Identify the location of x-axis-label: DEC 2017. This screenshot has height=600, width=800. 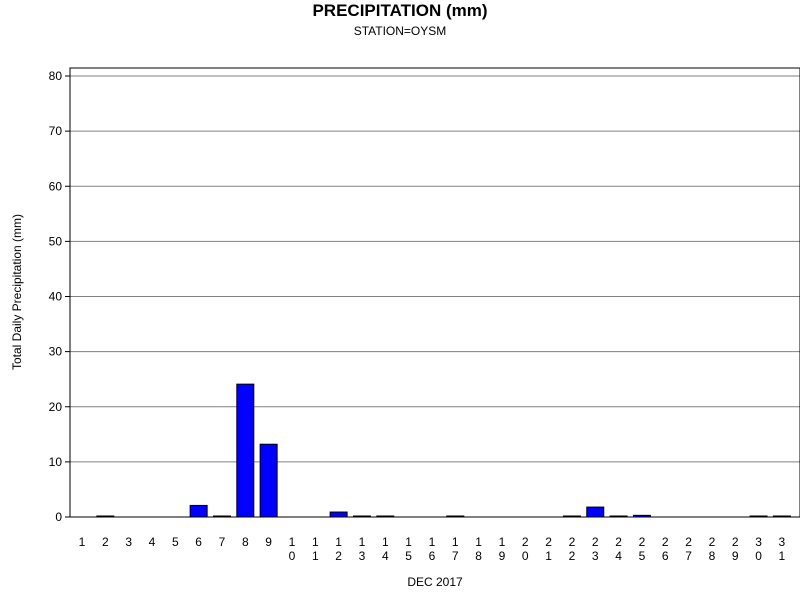
(435, 582).